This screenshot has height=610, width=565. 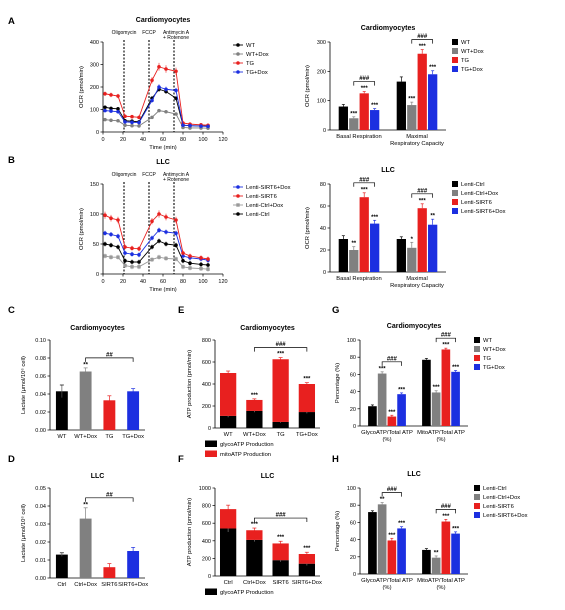 What do you see at coordinates (353, 523) in the screenshot?
I see `y-tick-label: 60` at bounding box center [353, 523].